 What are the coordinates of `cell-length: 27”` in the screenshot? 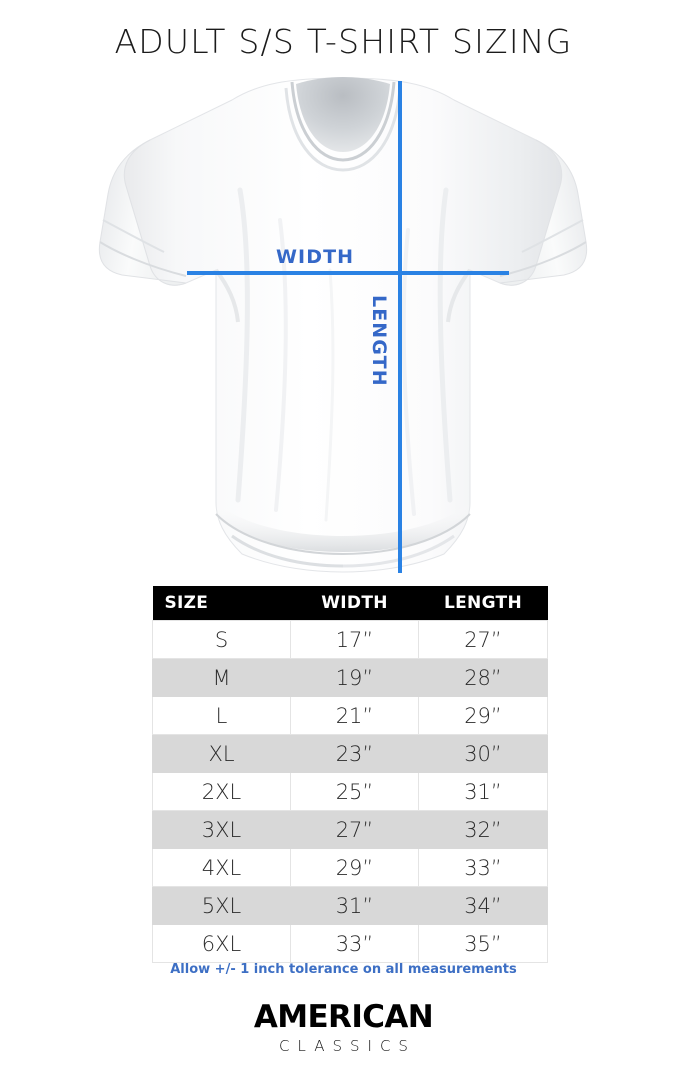 It's located at (483, 639).